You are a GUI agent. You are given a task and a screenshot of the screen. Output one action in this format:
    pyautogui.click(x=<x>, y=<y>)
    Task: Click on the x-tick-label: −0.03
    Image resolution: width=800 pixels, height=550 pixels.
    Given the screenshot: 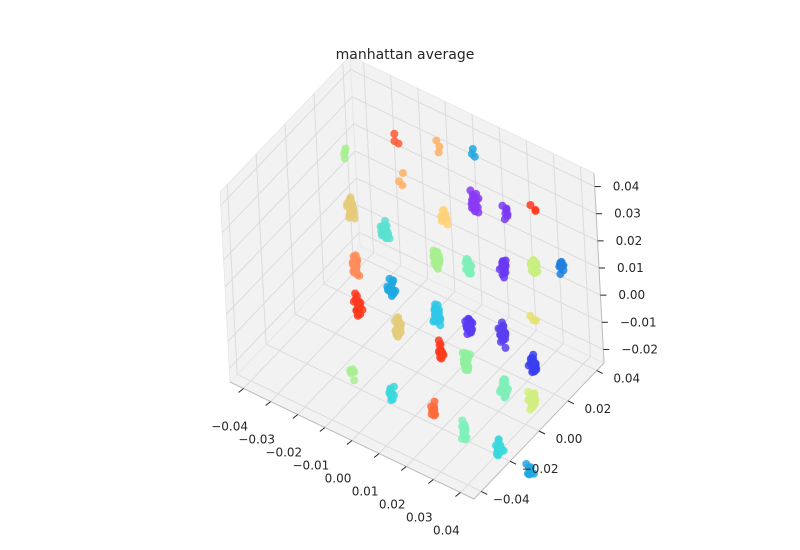 What is the action you would take?
    pyautogui.click(x=256, y=440)
    